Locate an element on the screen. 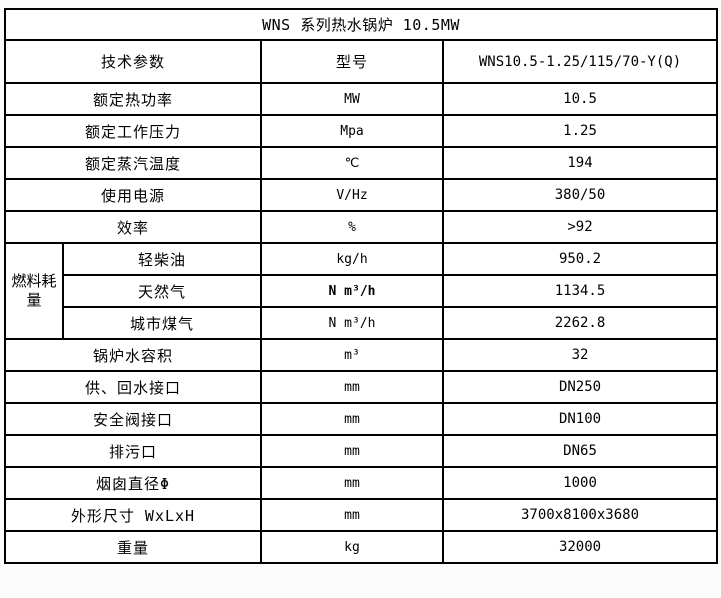 The width and height of the screenshot is (721, 598). value-cell: 32 is located at coordinates (580, 355).